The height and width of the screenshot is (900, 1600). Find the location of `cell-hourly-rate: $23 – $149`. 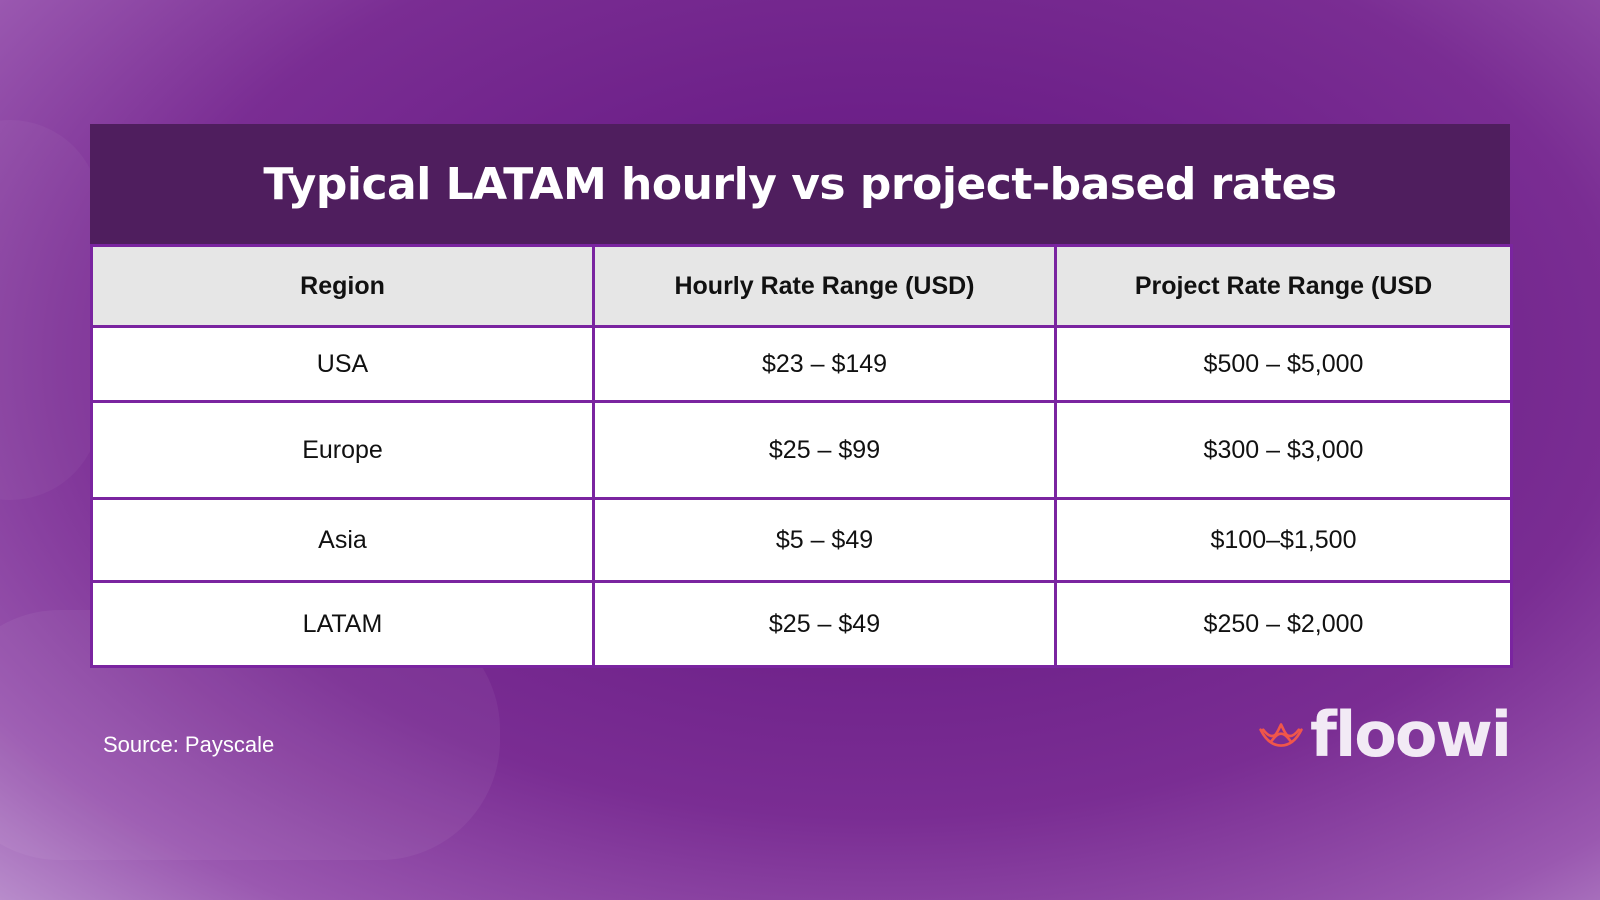

cell-hourly-rate: $23 – $149 is located at coordinates (824, 364).